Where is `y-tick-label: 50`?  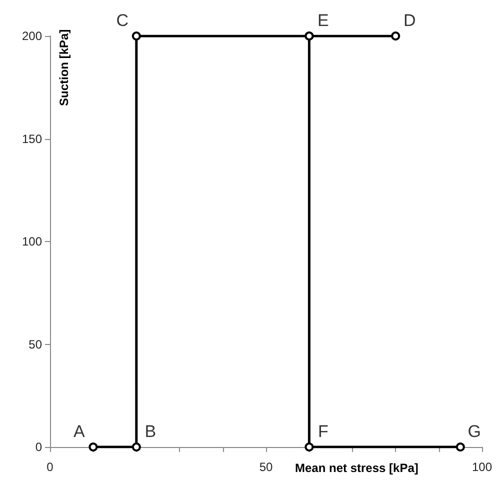
y-tick-label: 50 is located at coordinates (35, 344).